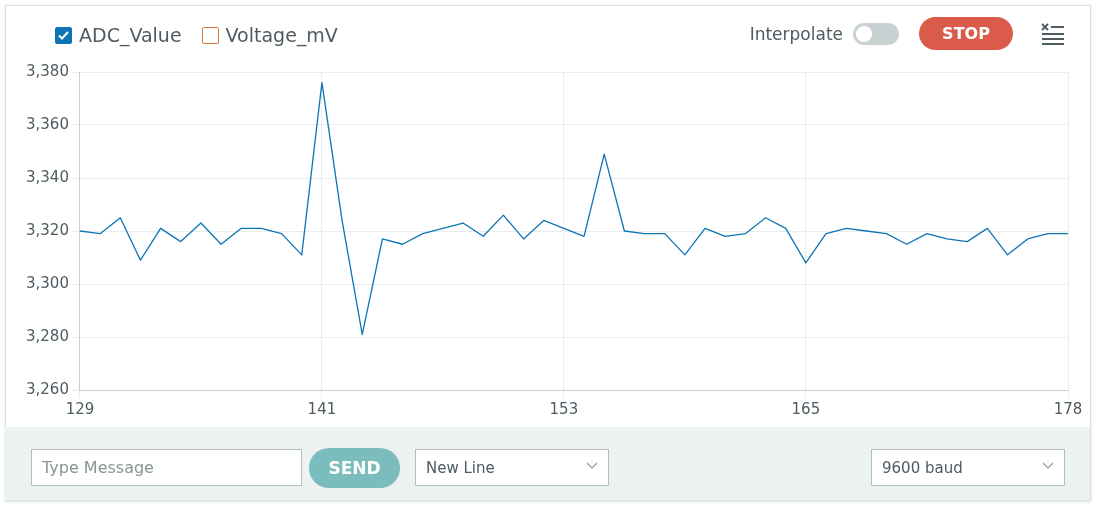 The height and width of the screenshot is (505, 1095). What do you see at coordinates (922, 467) in the screenshot?
I see `text: 9600 baud` at bounding box center [922, 467].